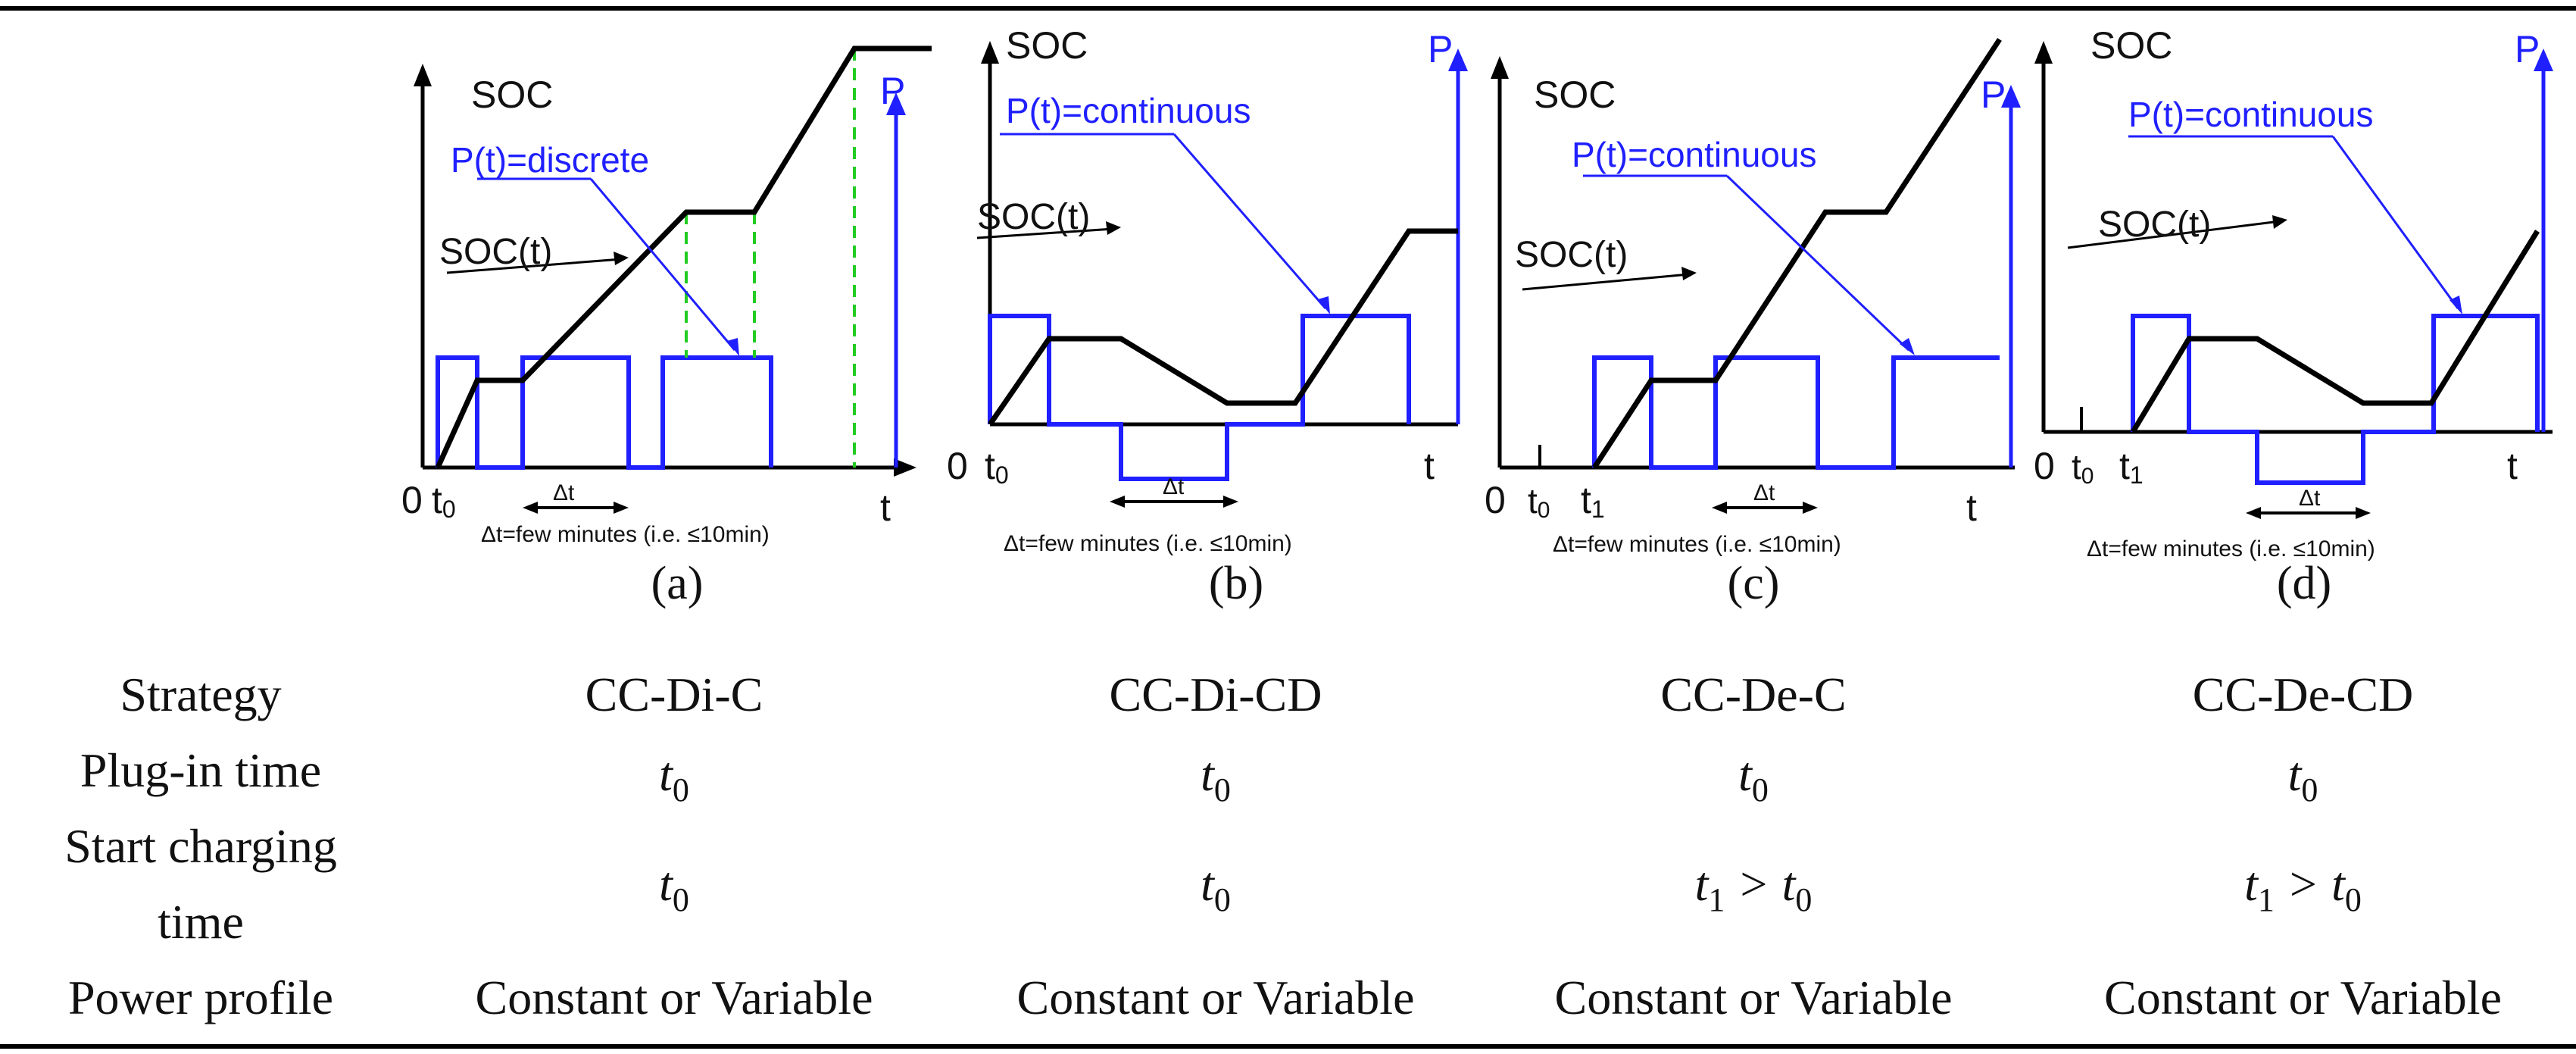 This screenshot has width=2576, height=1054. I want to click on row-header-strategy: Strategy, so click(201, 694).